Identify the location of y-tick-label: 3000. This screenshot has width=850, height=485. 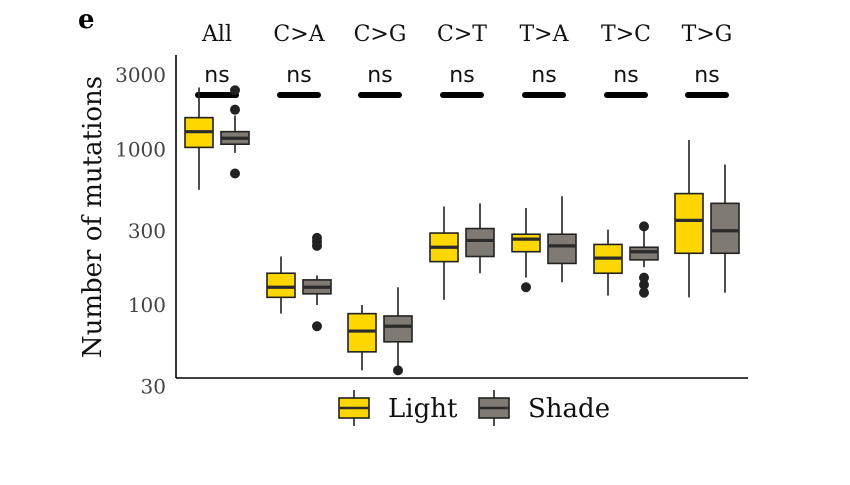
(140, 75).